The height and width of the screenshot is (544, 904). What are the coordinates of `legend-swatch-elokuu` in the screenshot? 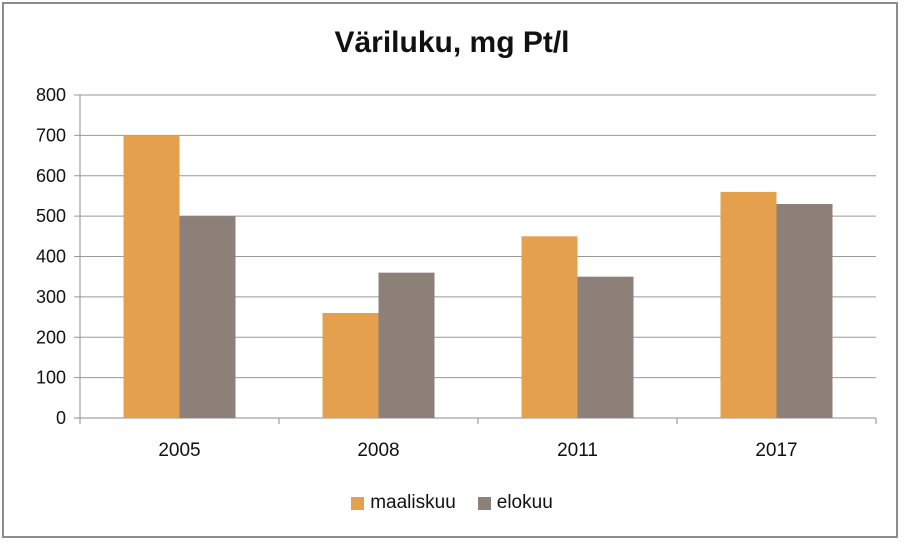 It's located at (484, 503).